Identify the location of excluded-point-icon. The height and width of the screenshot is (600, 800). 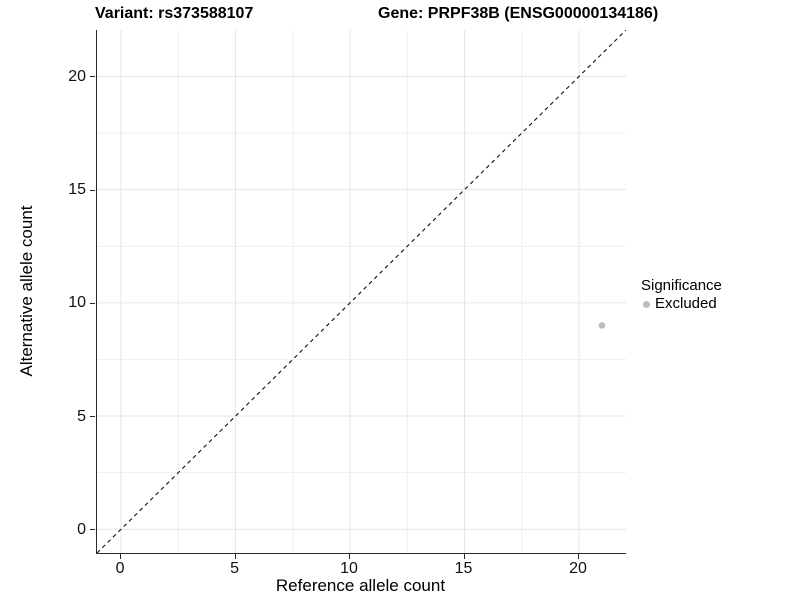
(646, 304).